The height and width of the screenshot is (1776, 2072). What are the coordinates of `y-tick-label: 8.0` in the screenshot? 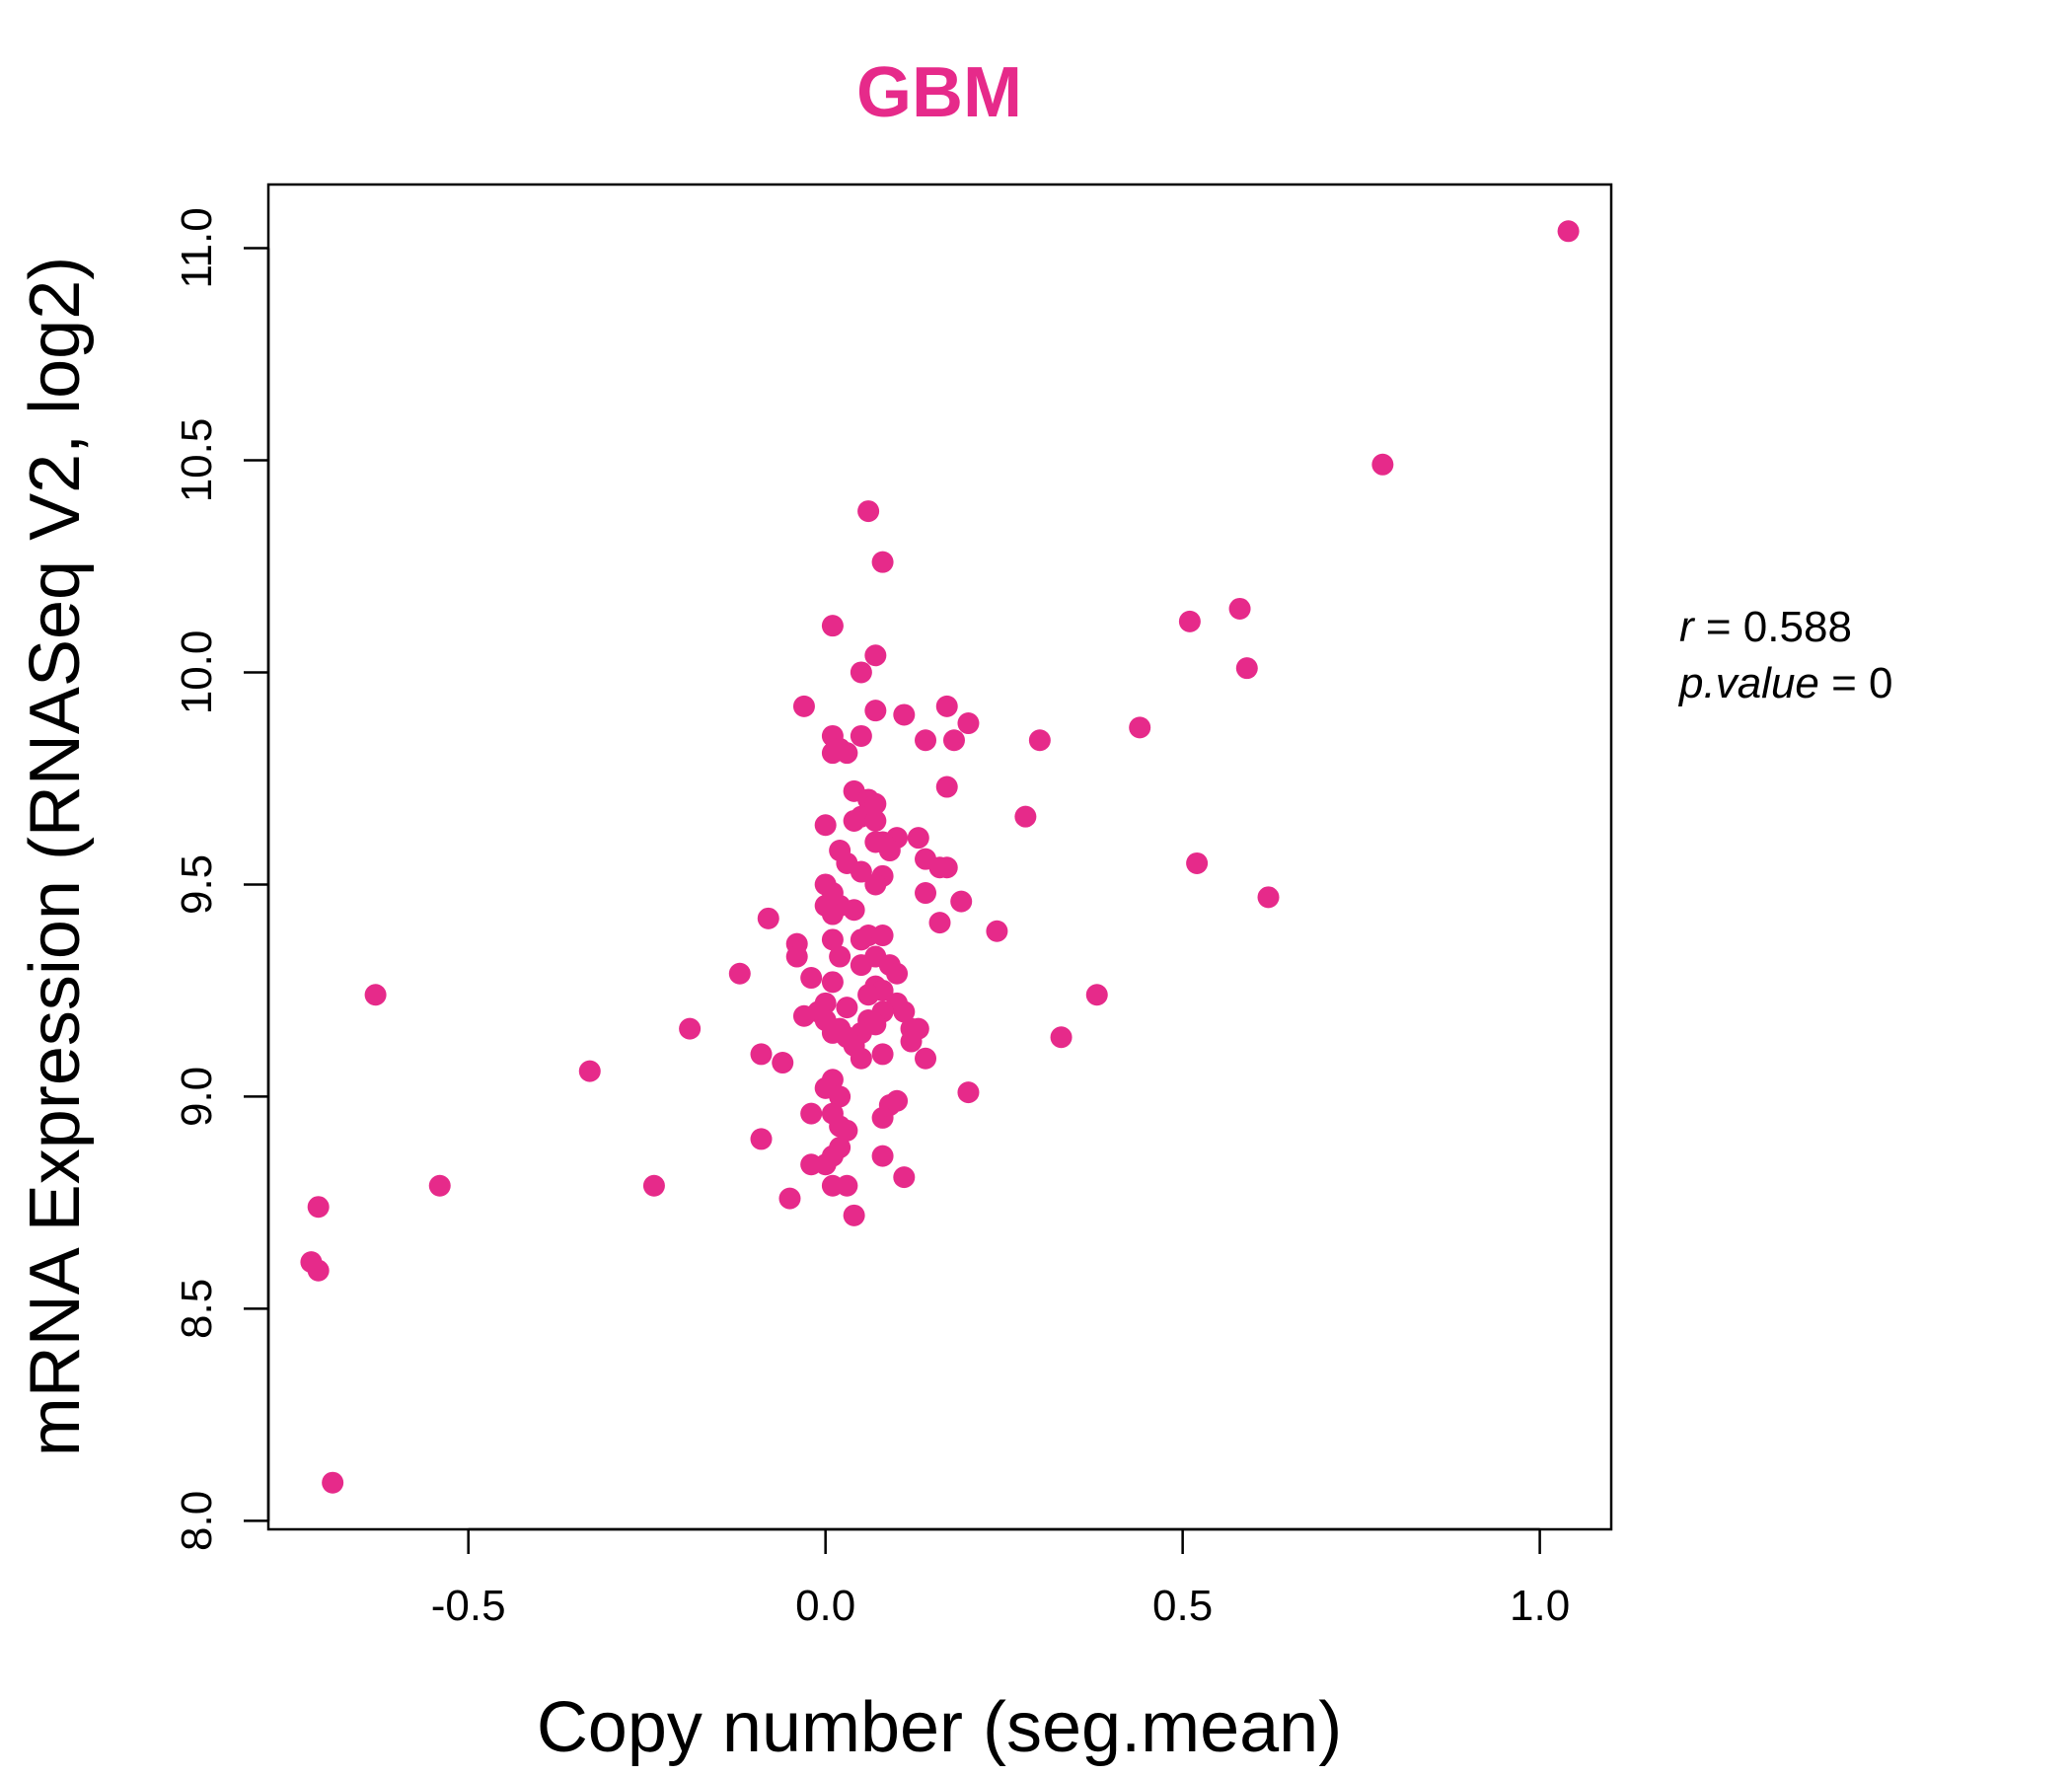 It's located at (197, 1521).